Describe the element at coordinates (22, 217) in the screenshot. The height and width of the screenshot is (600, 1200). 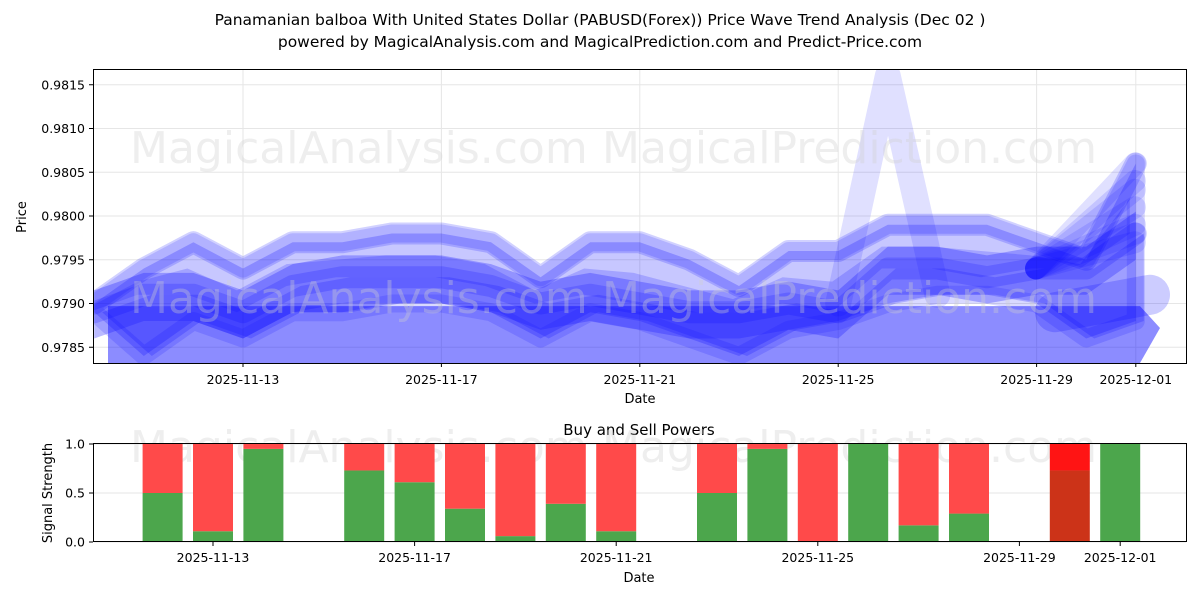
I see `price-y-label: Price` at that location.